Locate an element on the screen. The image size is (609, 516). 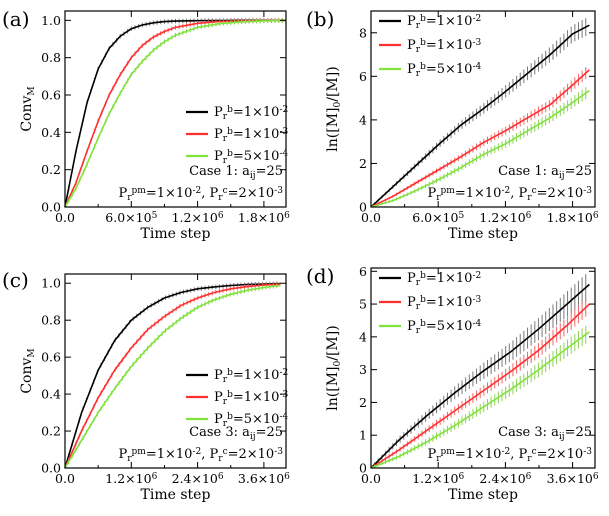
y-tick-label: 8 is located at coordinates (363, 32).